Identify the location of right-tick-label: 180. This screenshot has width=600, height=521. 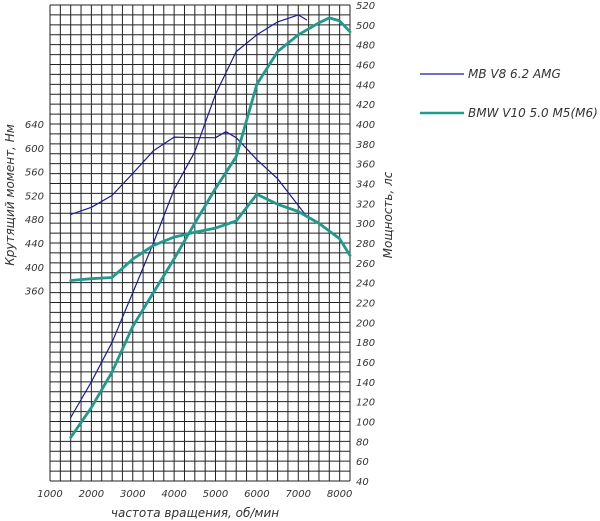
(365, 343).